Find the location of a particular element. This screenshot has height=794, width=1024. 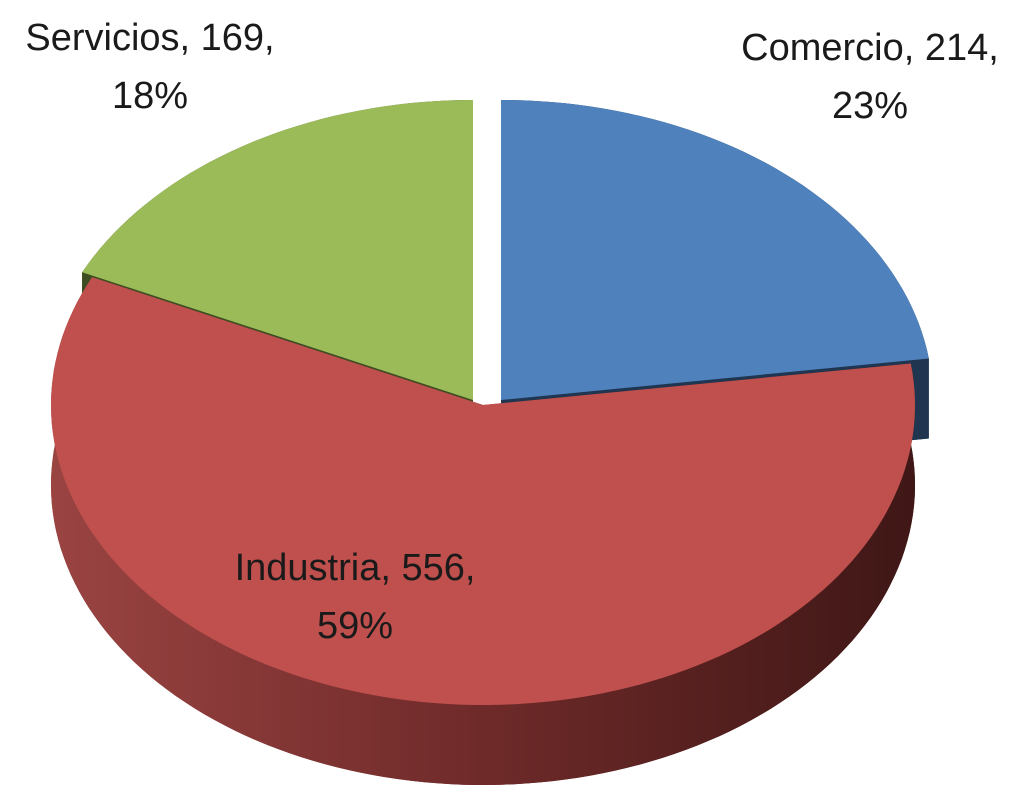

slice is located at coordinates (277, 250).